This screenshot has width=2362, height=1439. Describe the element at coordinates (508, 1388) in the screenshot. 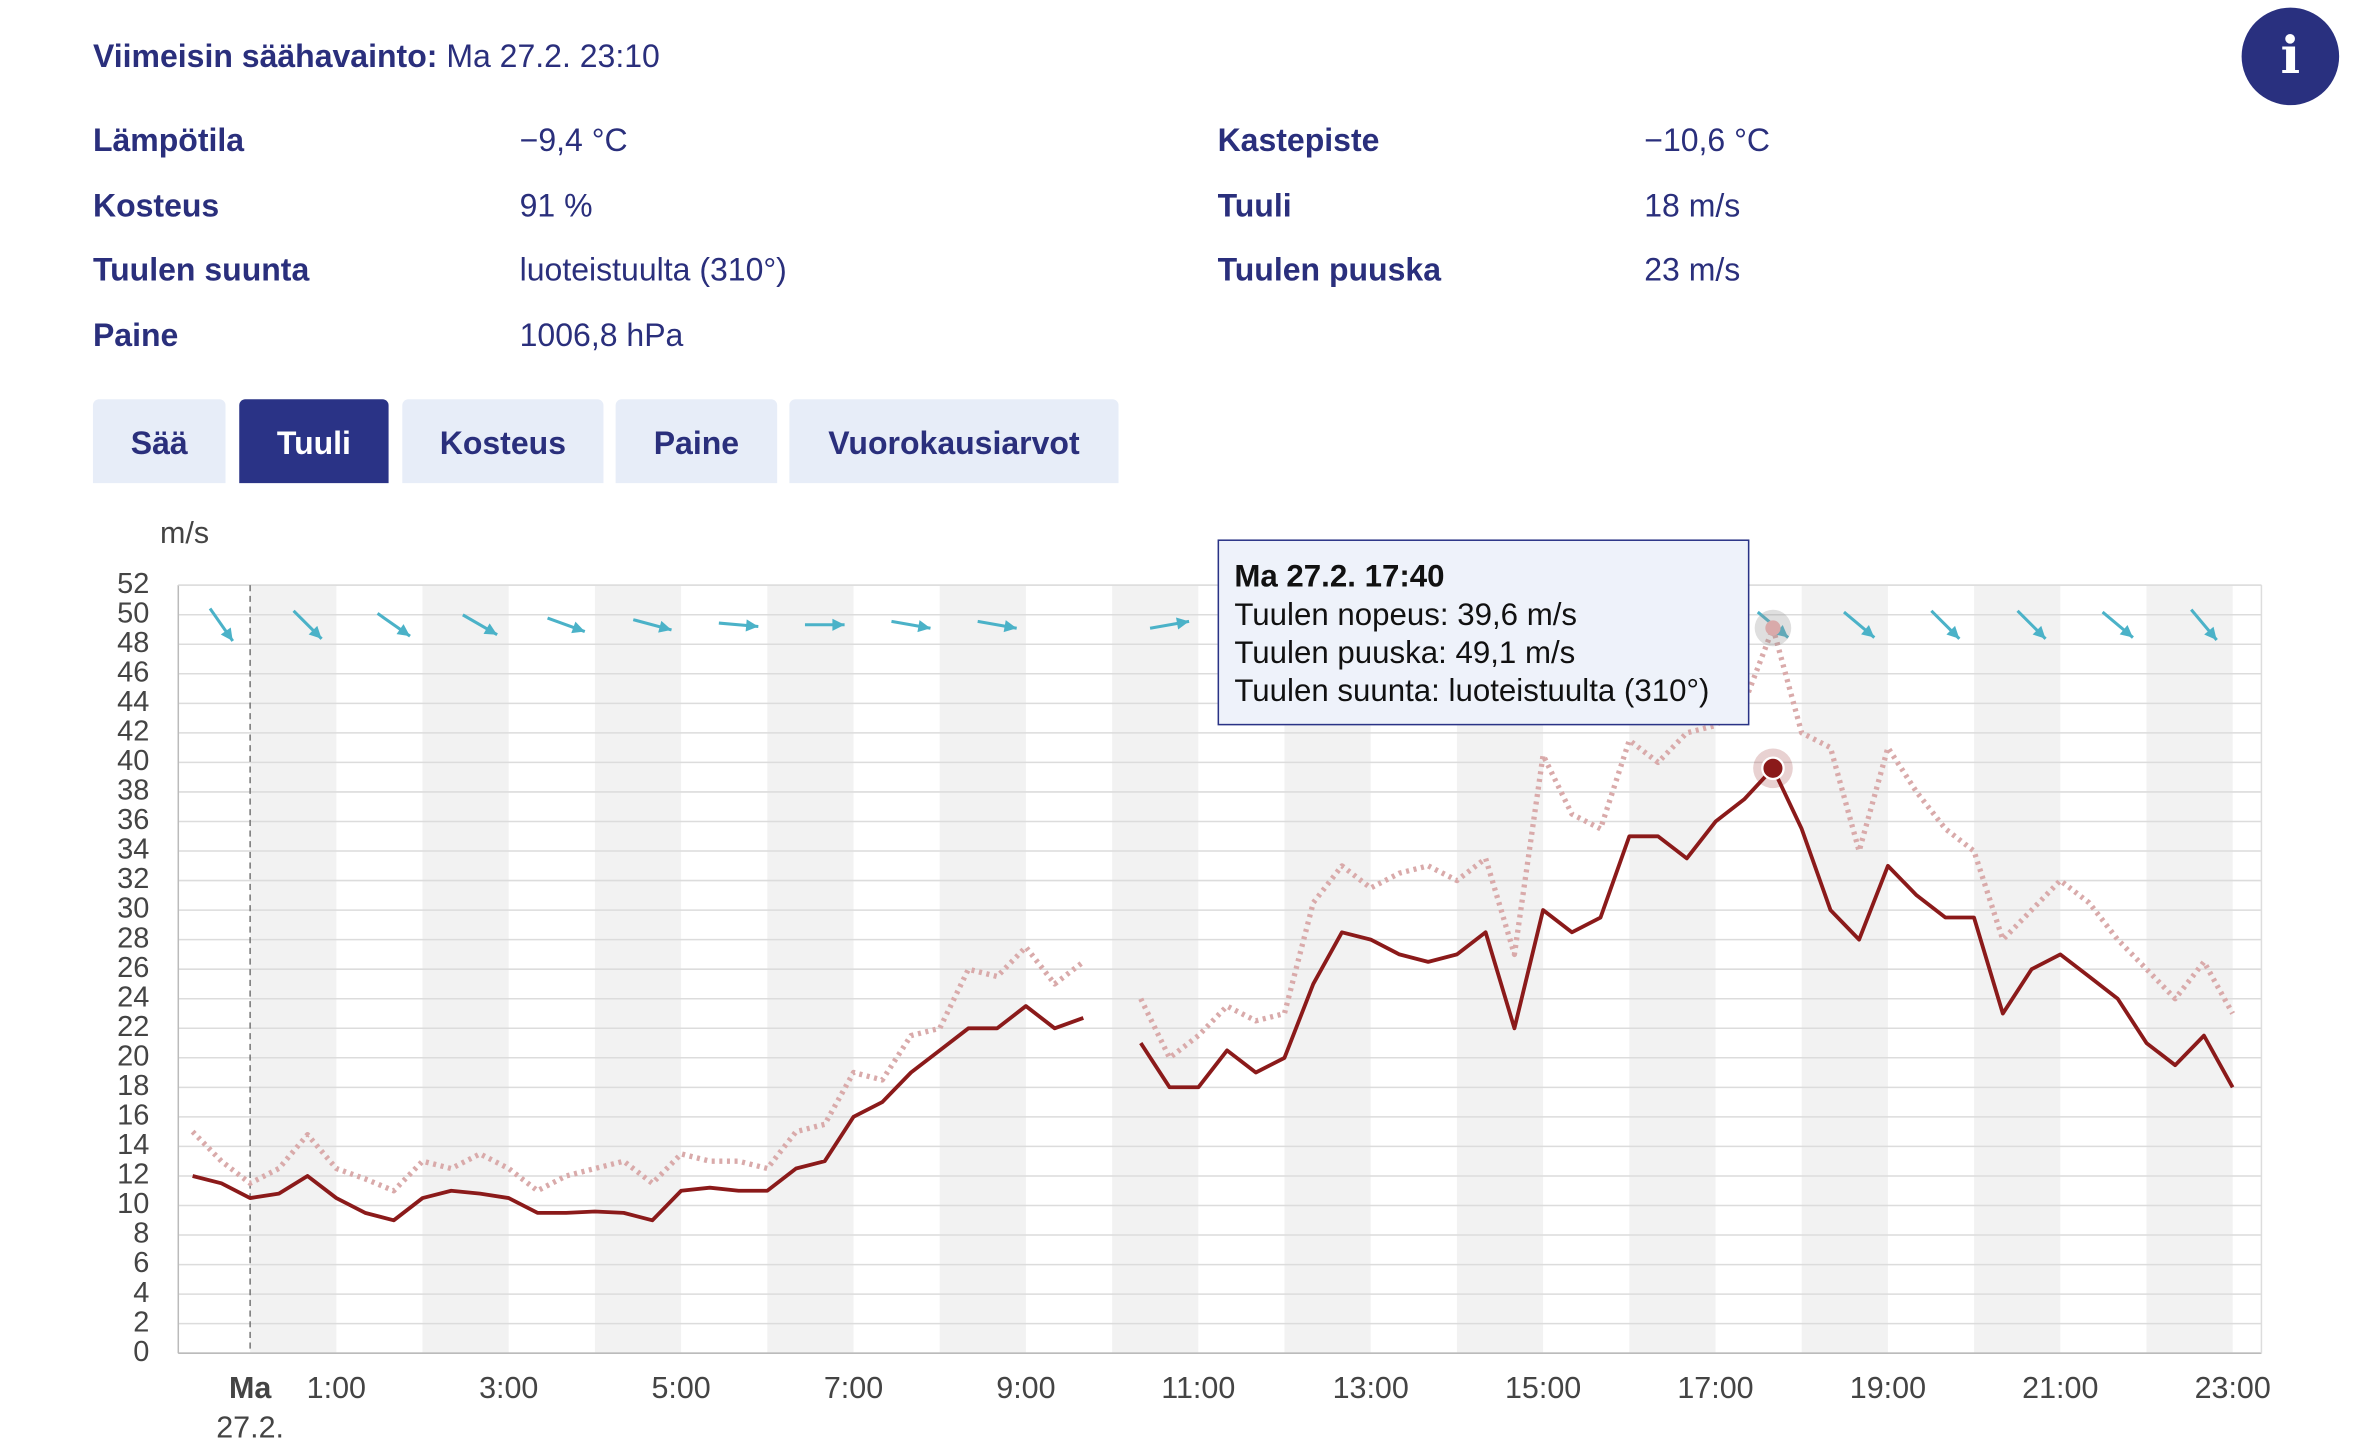

I see `x-tick-label: 3:00` at that location.